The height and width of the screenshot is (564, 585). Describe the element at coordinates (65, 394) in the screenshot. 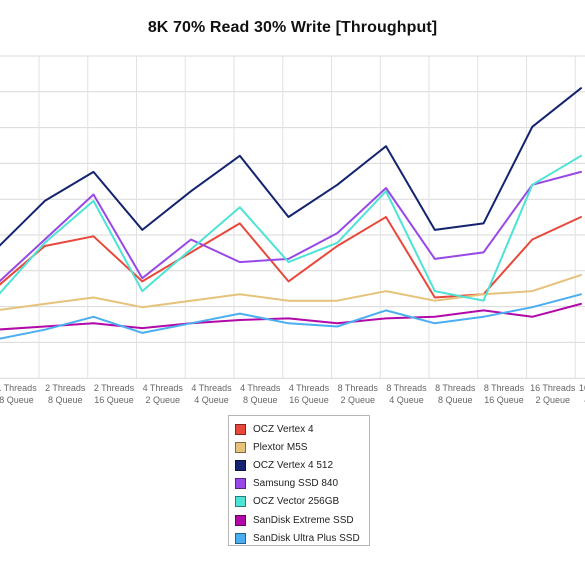

I see `x-tick-label: 2 Threads 8 Queue` at that location.